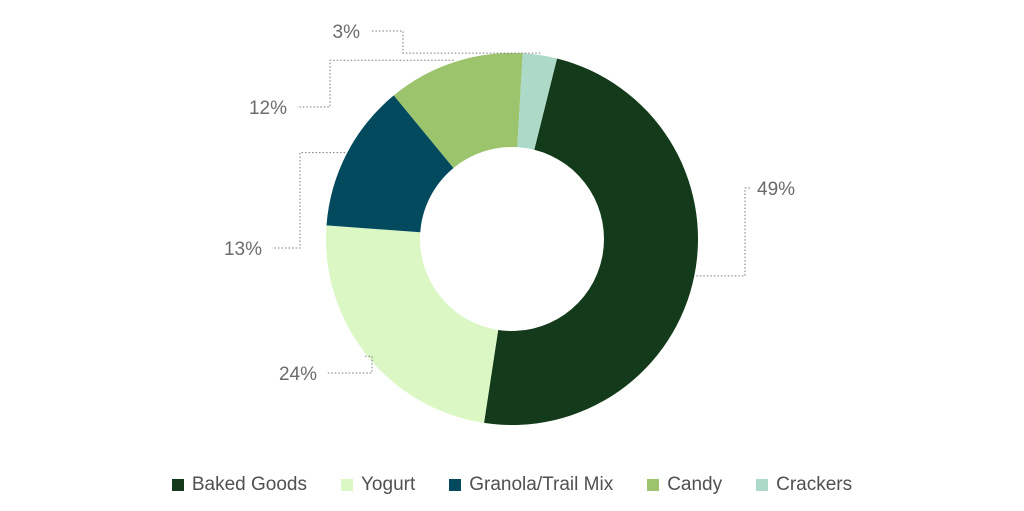  What do you see at coordinates (412, 324) in the screenshot?
I see `slice-yogurt` at bounding box center [412, 324].